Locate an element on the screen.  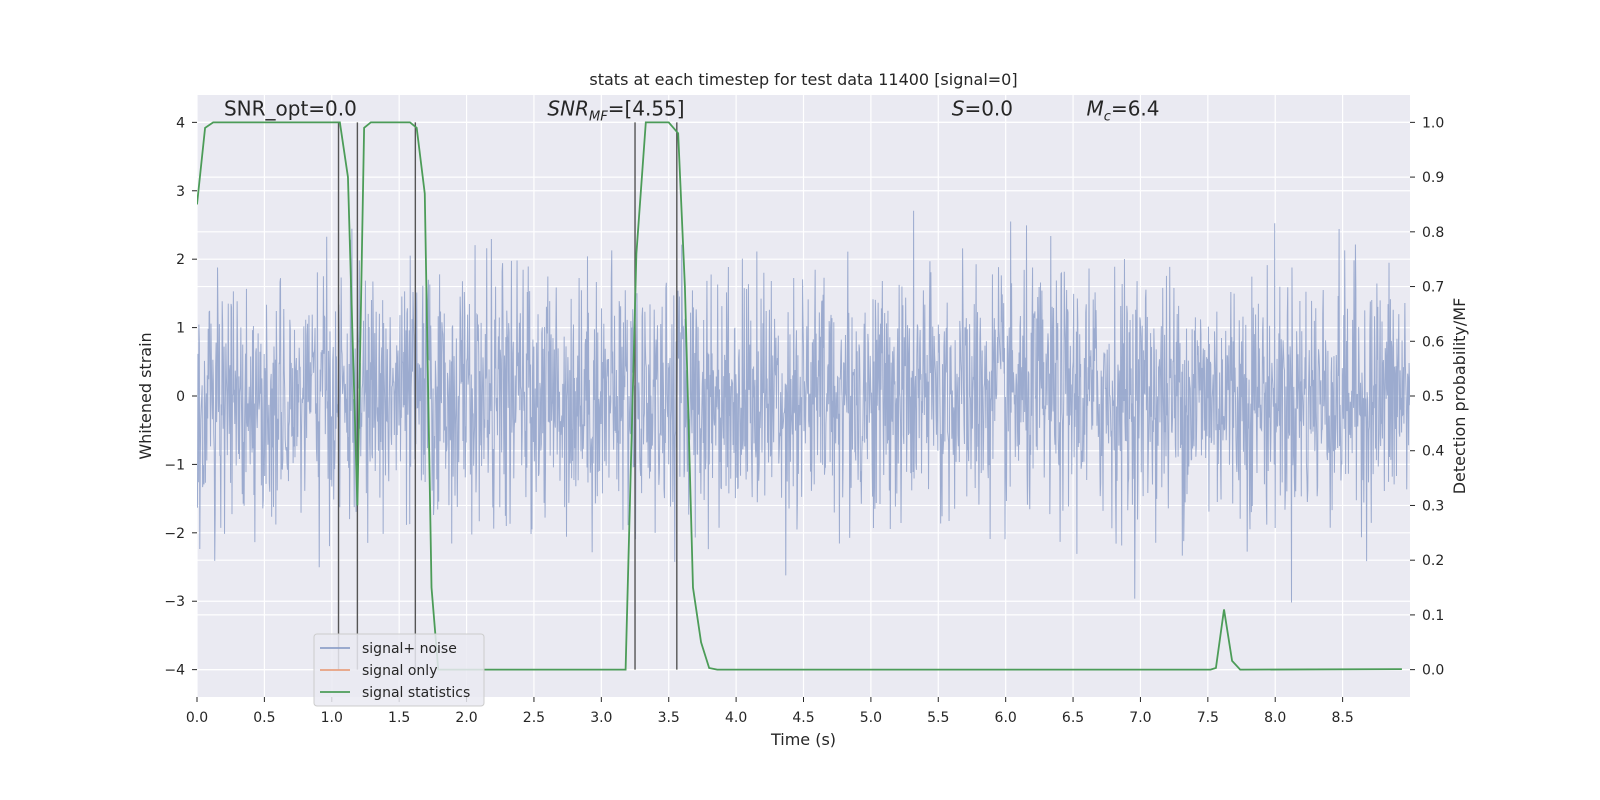
y-right-tick-label: 0.6 is located at coordinates (1433, 342).